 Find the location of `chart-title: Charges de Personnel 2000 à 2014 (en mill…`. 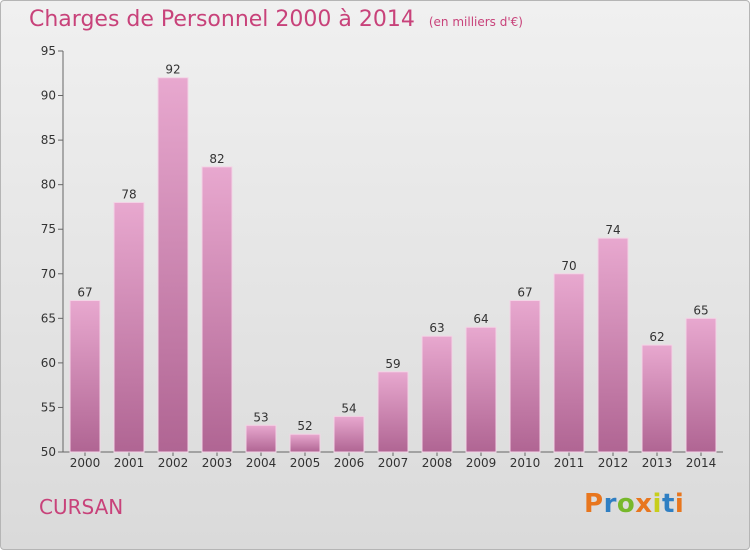

chart-title: Charges de Personnel 2000 à 2014 (en mill… is located at coordinates (276, 19).